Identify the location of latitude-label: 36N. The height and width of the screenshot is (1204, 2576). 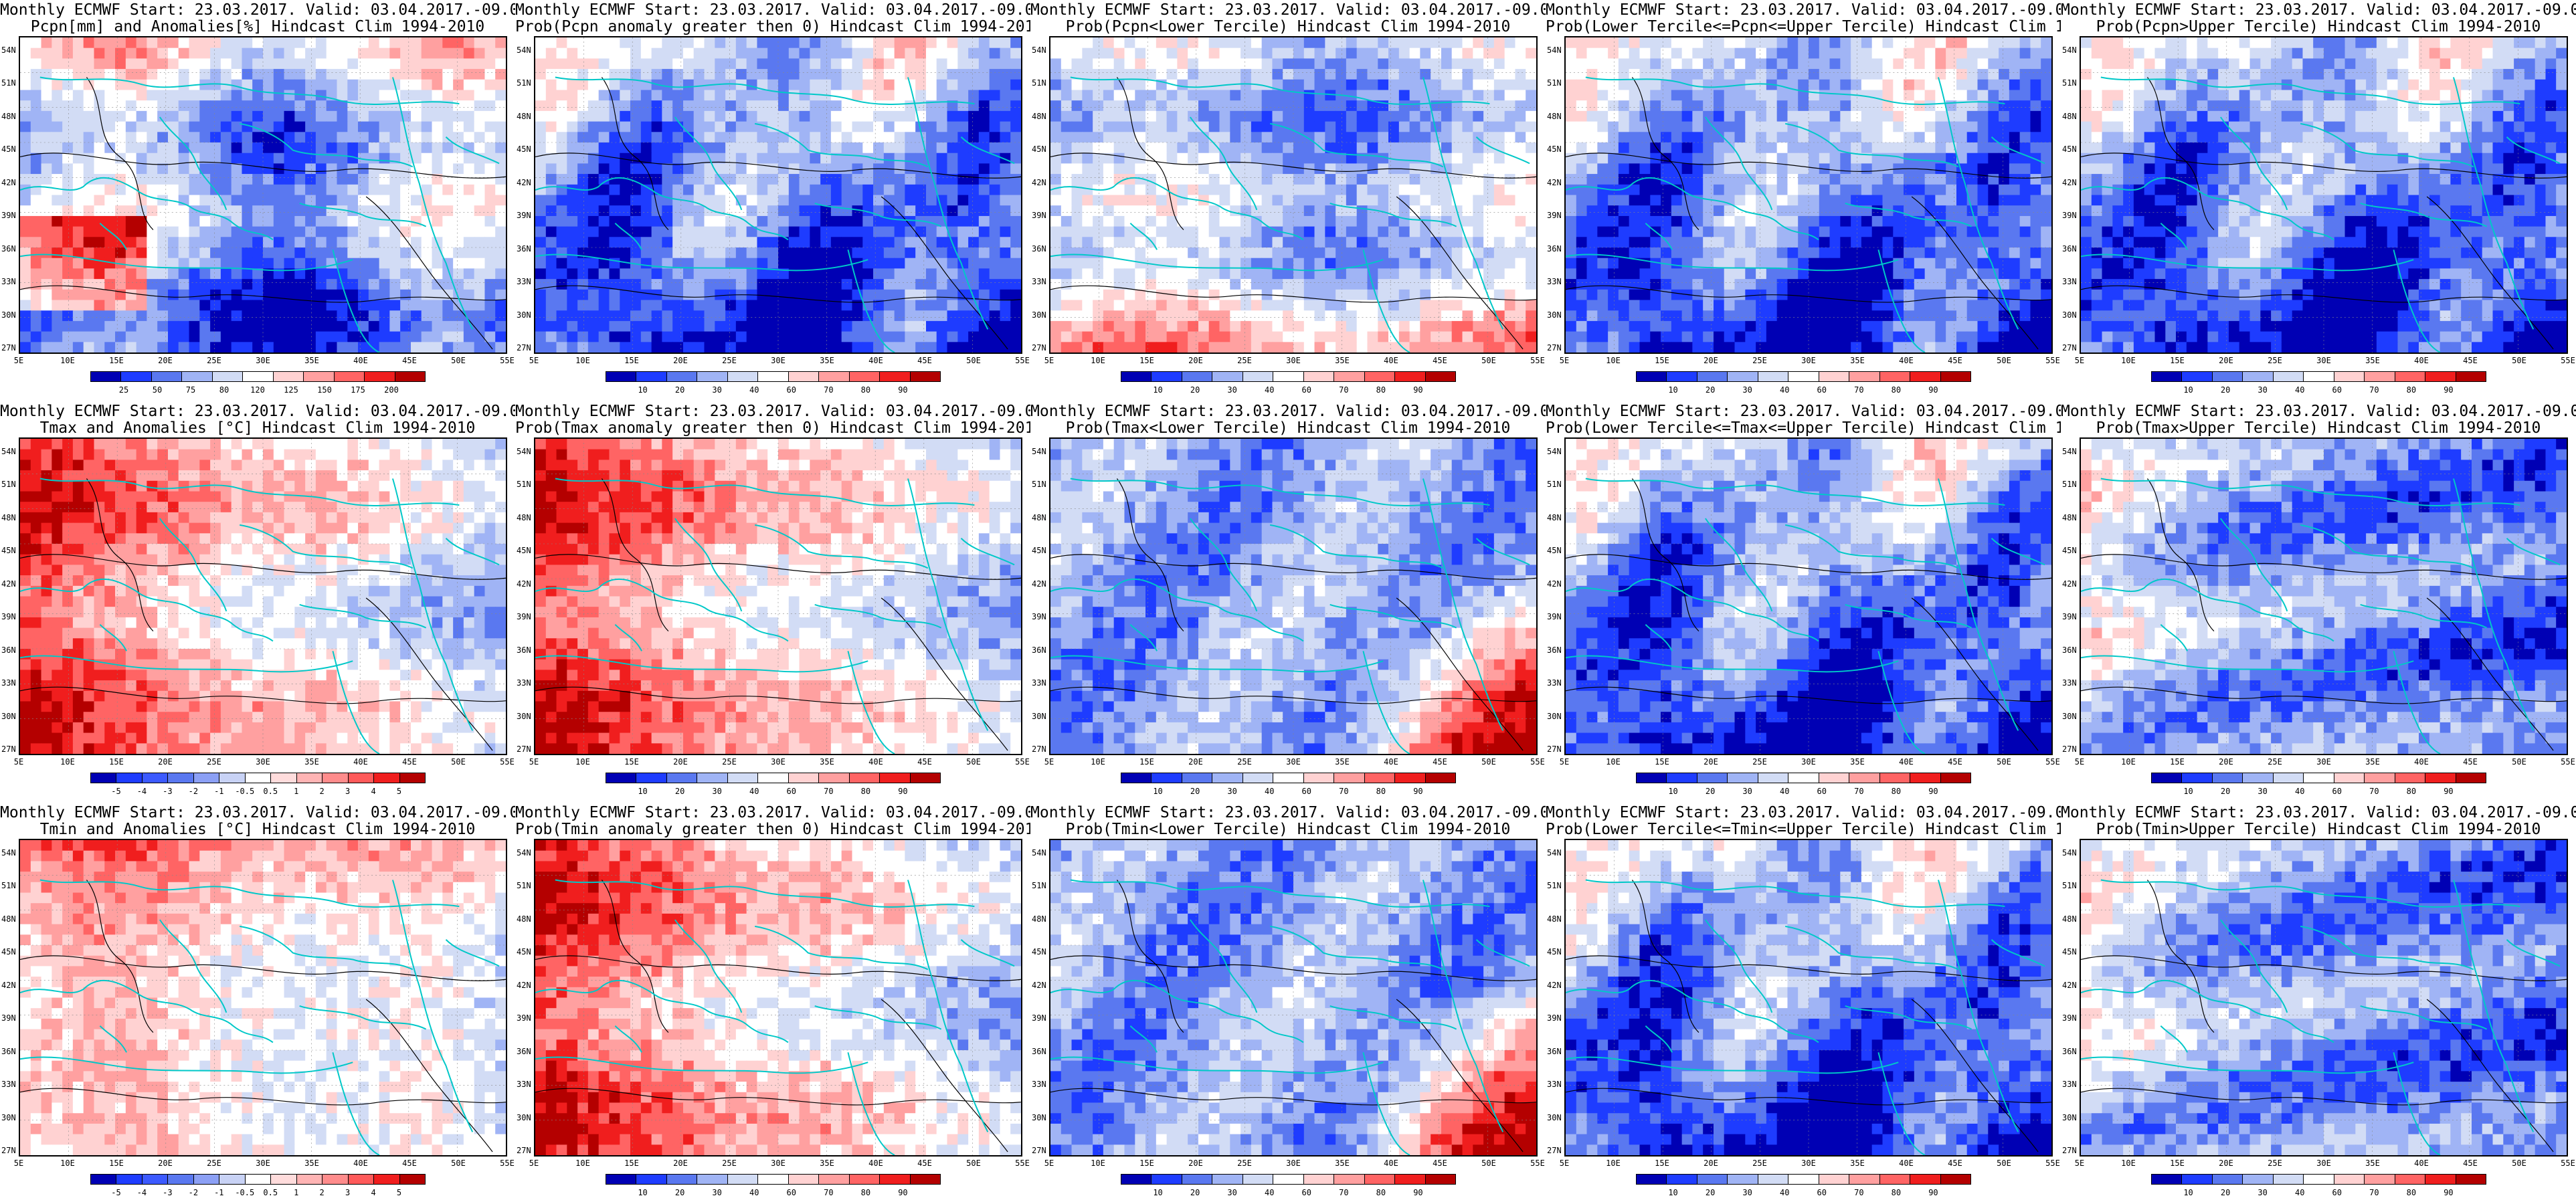
(1555, 650).